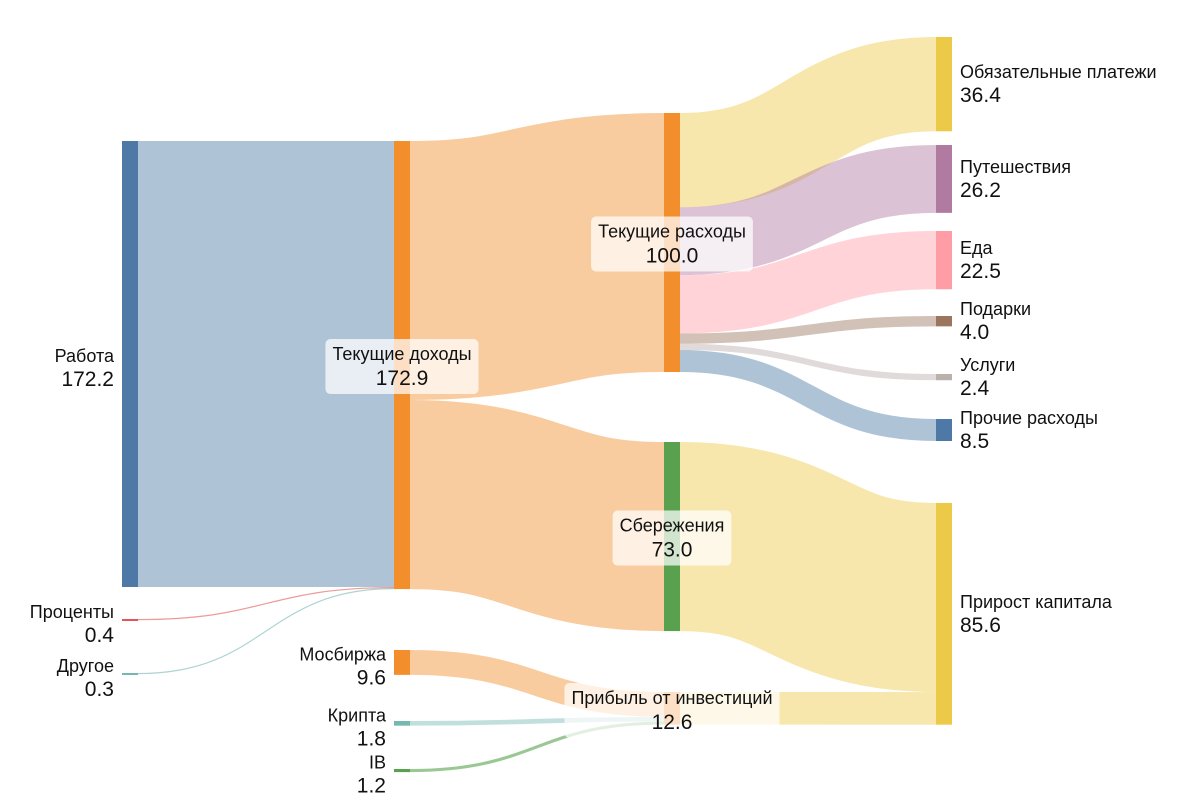 This screenshot has width=1200, height=800. I want to click on label-expenses: Текущие расходы, so click(672, 232).